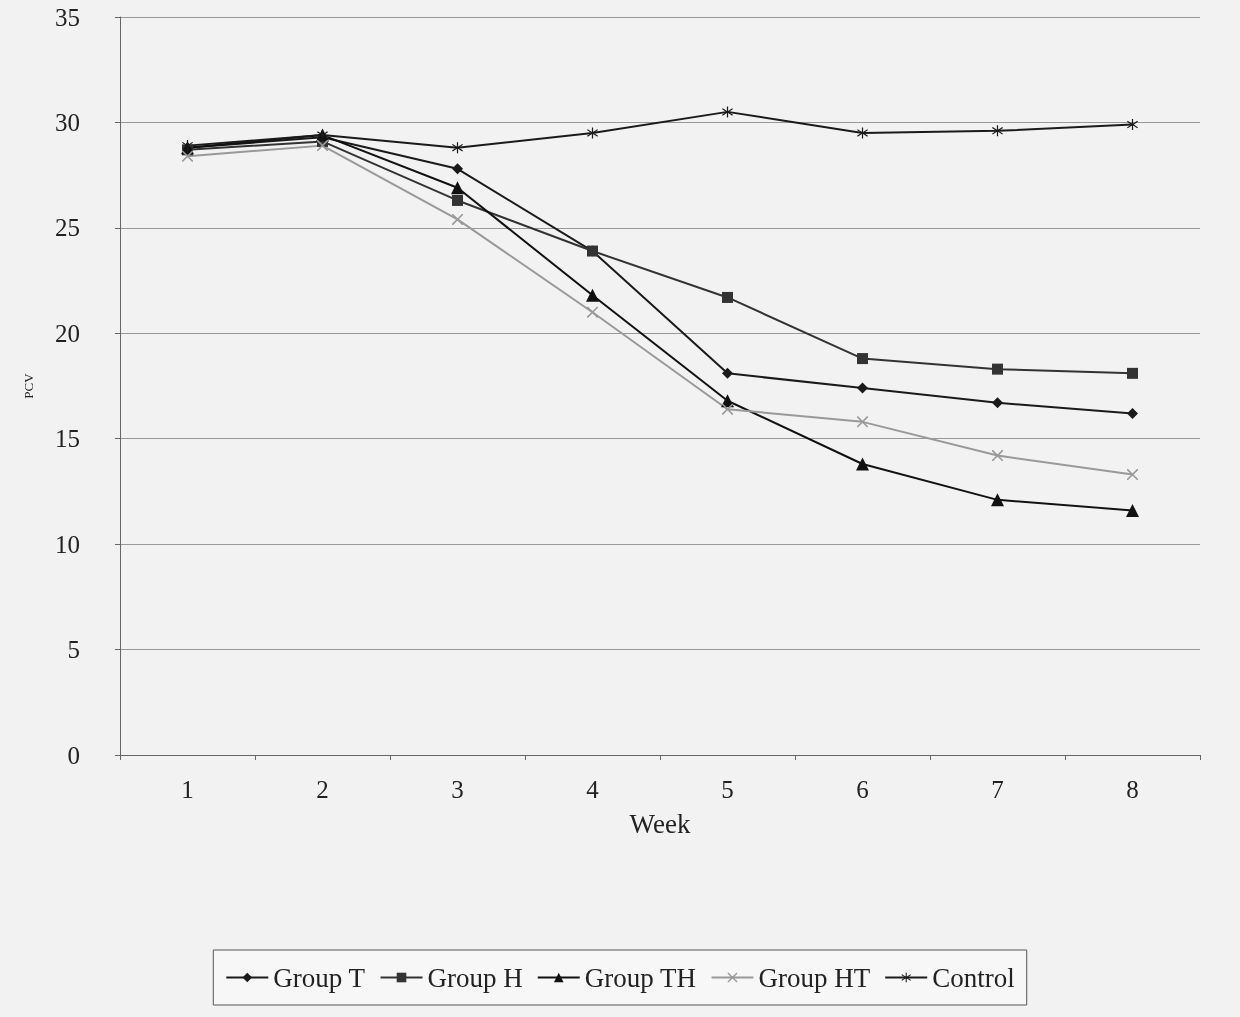 This screenshot has width=1240, height=1017. Describe the element at coordinates (660, 823) in the screenshot. I see `x-axis-title: Week` at that location.